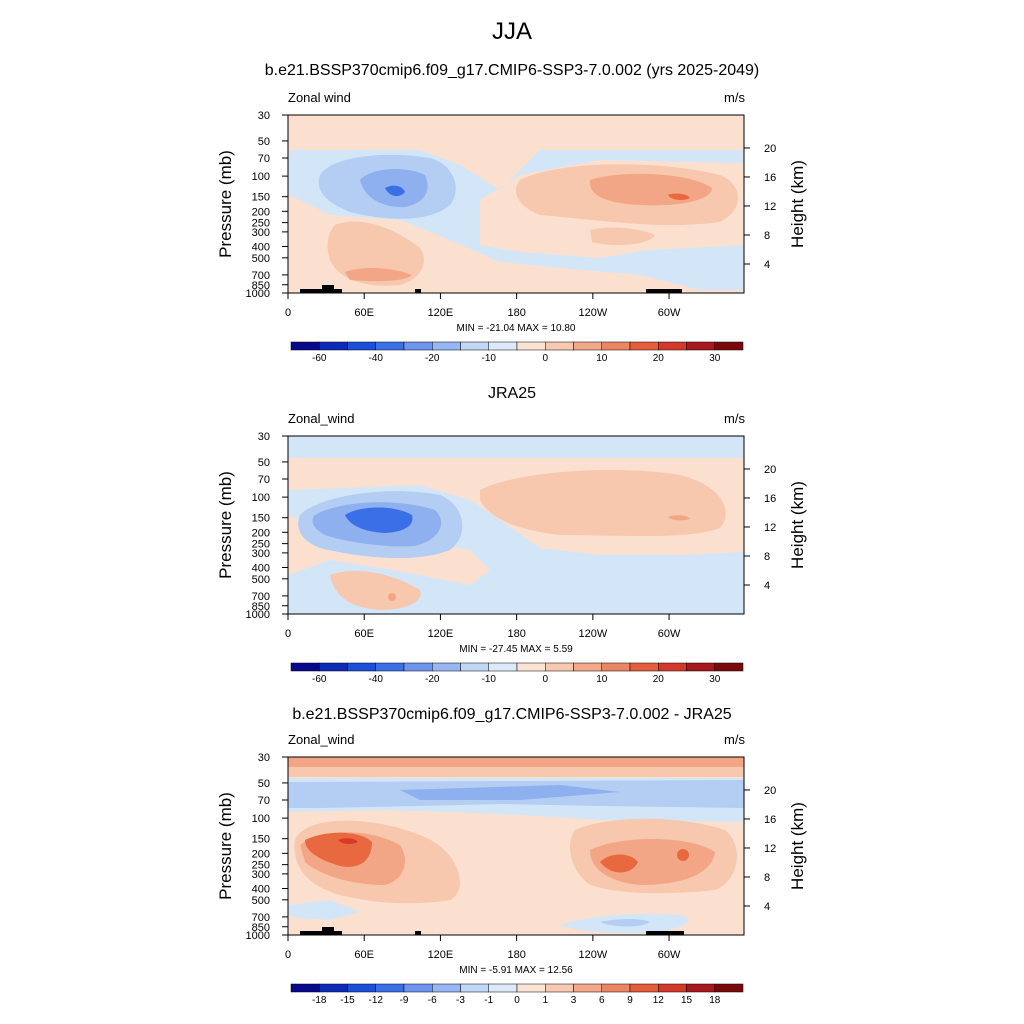 Image resolution: width=1024 pixels, height=1024 pixels. I want to click on colorbar-label: 30, so click(715, 679).